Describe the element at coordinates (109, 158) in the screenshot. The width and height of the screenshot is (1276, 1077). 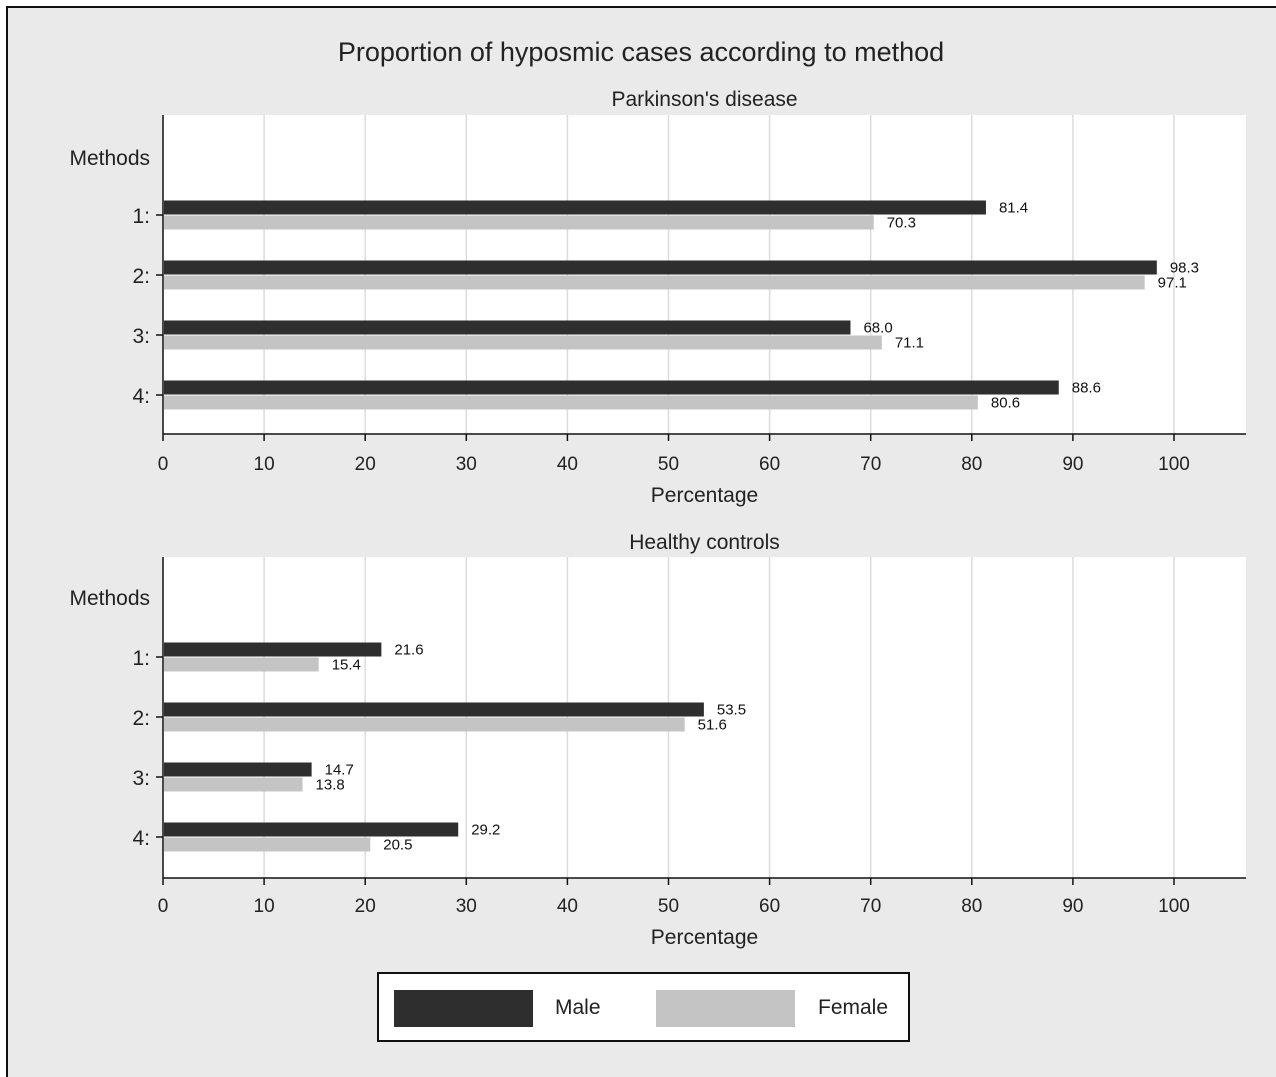
I see `panel-1-y-axis-title: Methods` at that location.